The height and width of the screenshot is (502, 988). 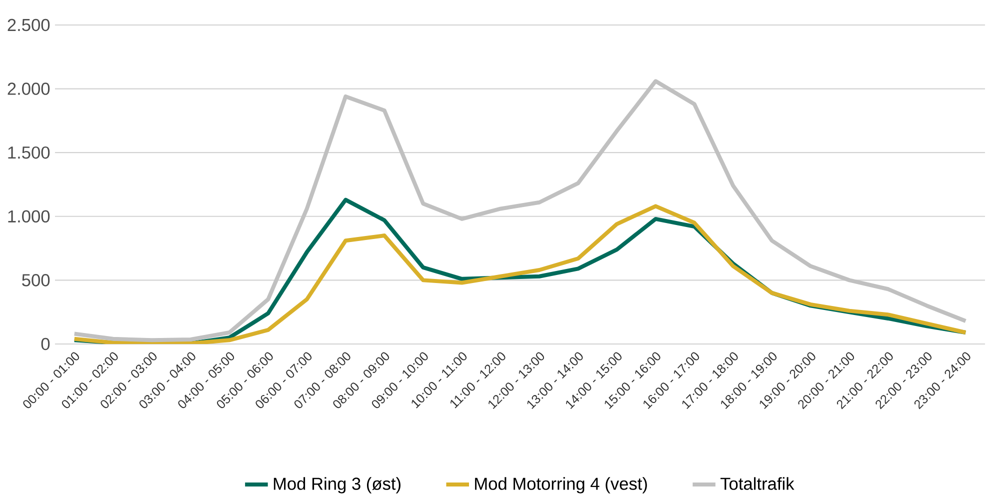 What do you see at coordinates (29, 216) in the screenshot?
I see `y-tick-label: 1.000` at bounding box center [29, 216].